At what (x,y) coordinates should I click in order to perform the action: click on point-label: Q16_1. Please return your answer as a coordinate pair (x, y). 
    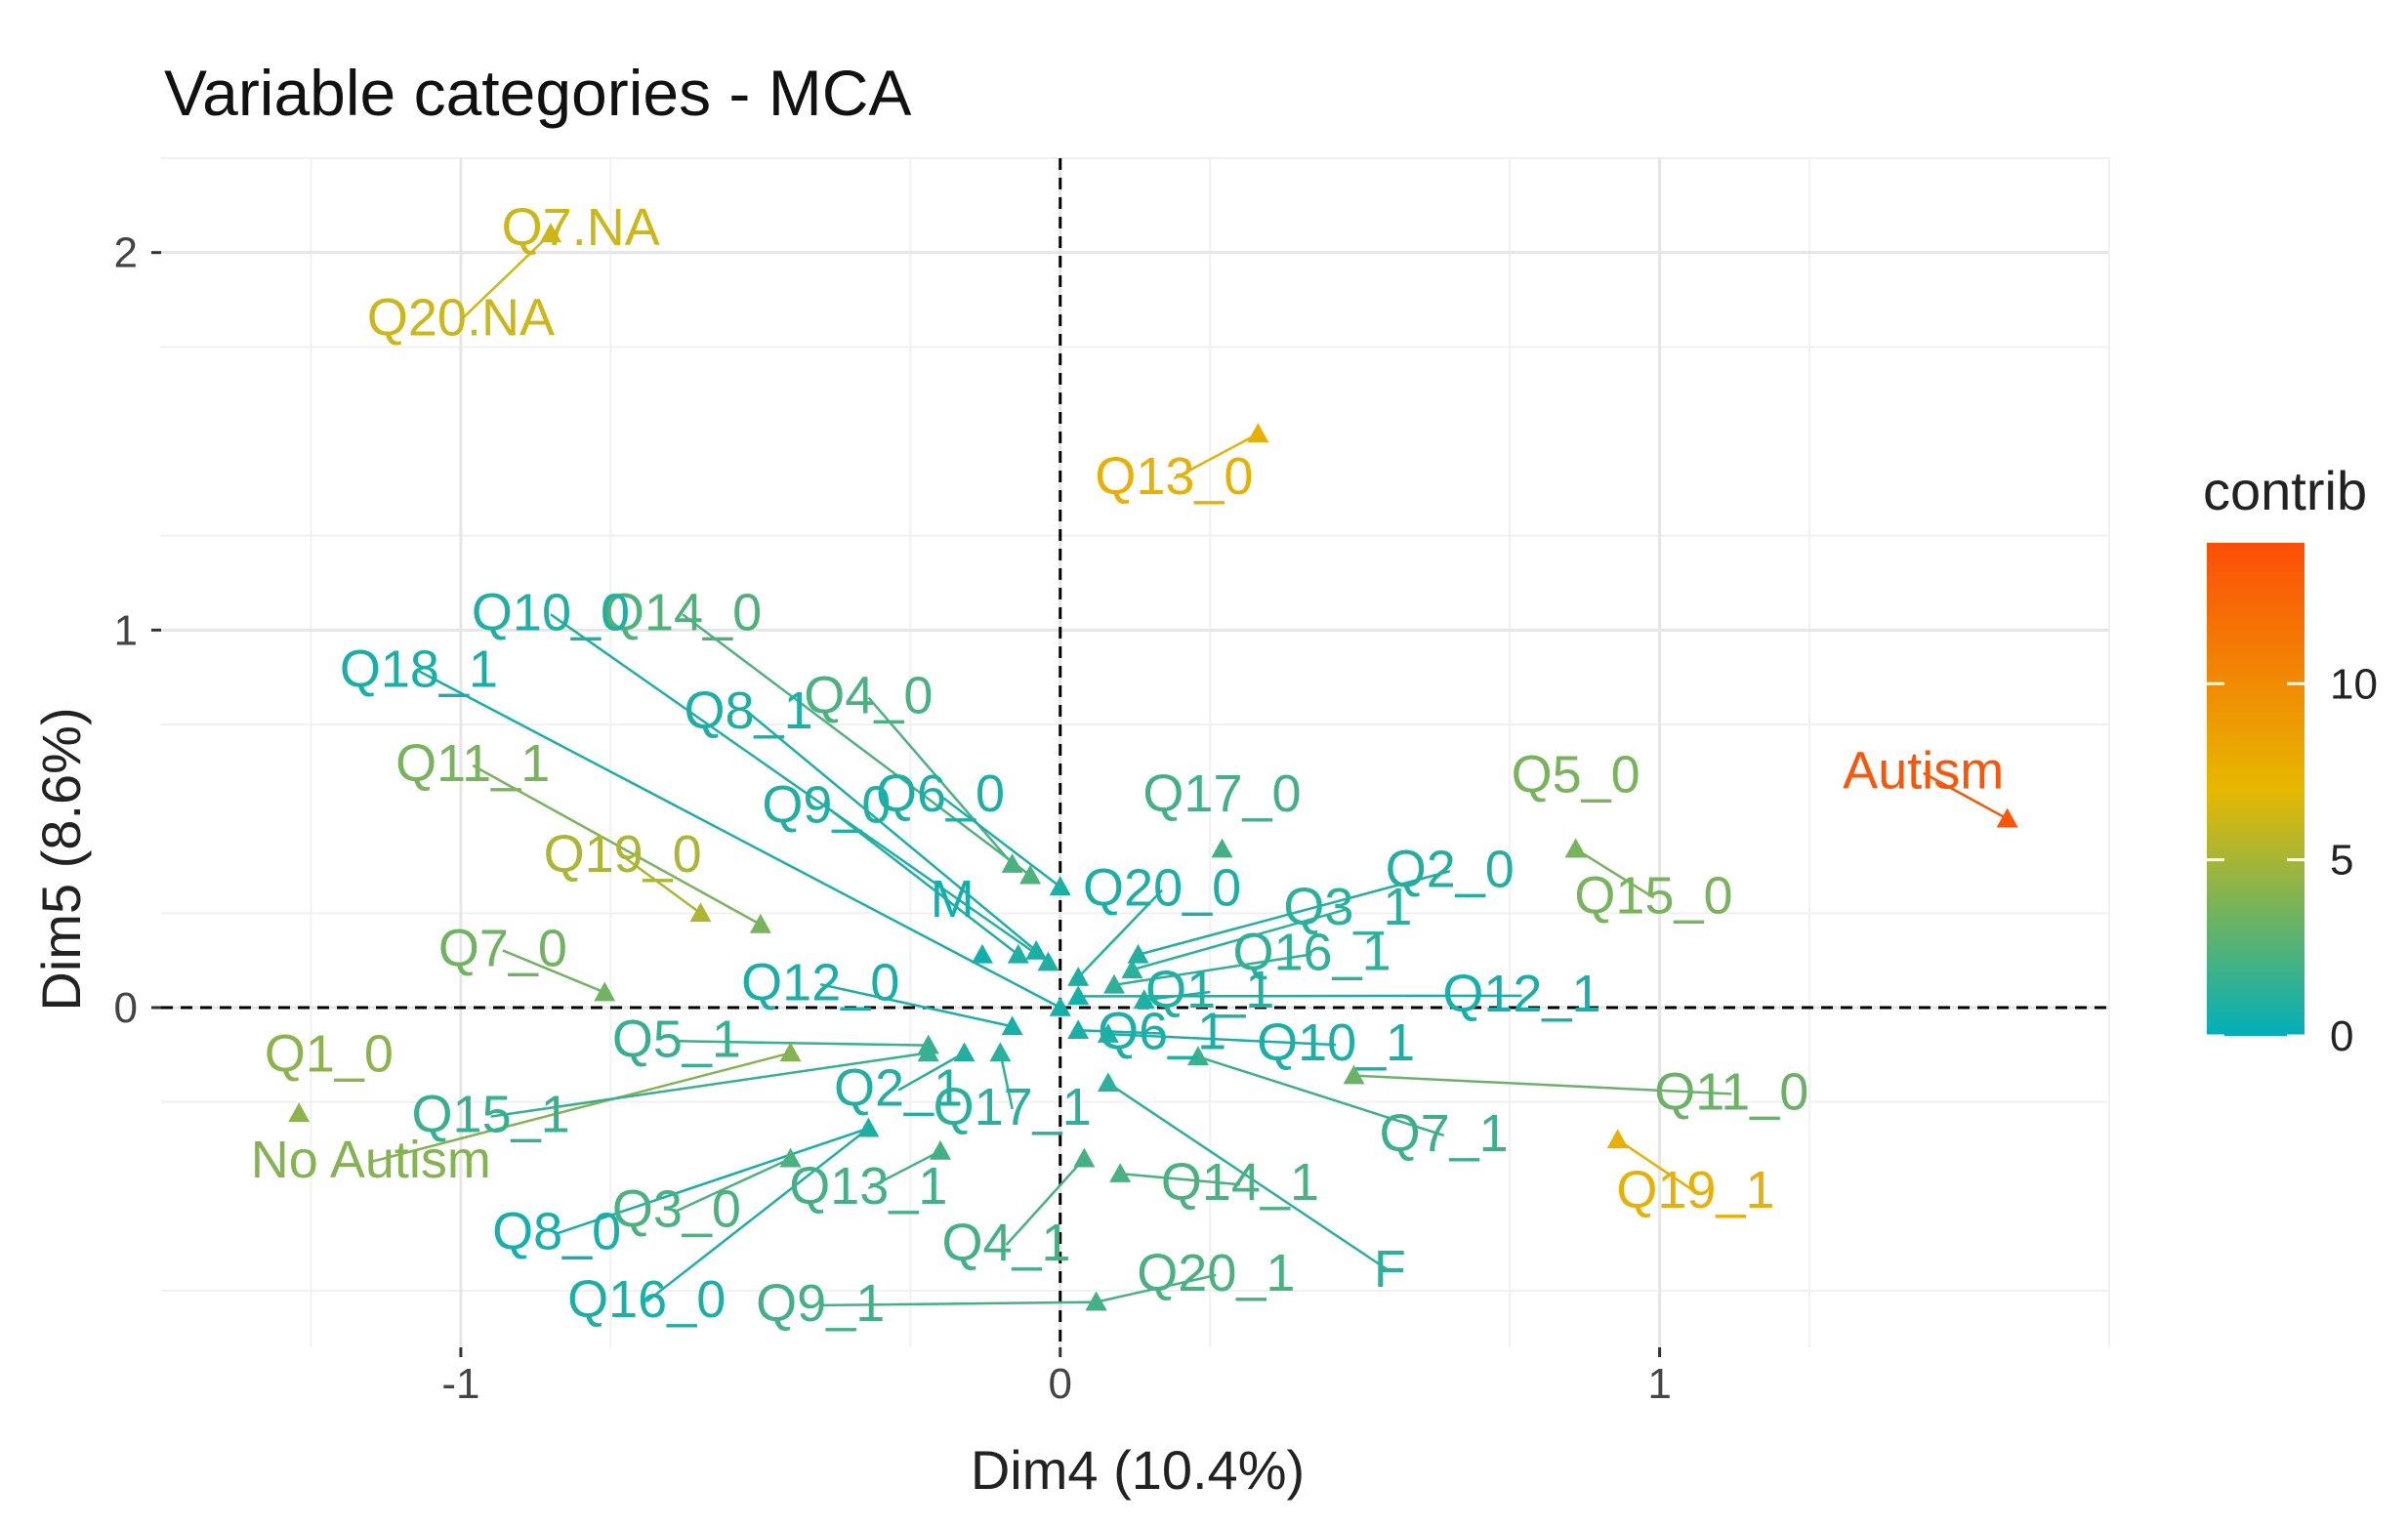
    Looking at the image, I should click on (1312, 952).